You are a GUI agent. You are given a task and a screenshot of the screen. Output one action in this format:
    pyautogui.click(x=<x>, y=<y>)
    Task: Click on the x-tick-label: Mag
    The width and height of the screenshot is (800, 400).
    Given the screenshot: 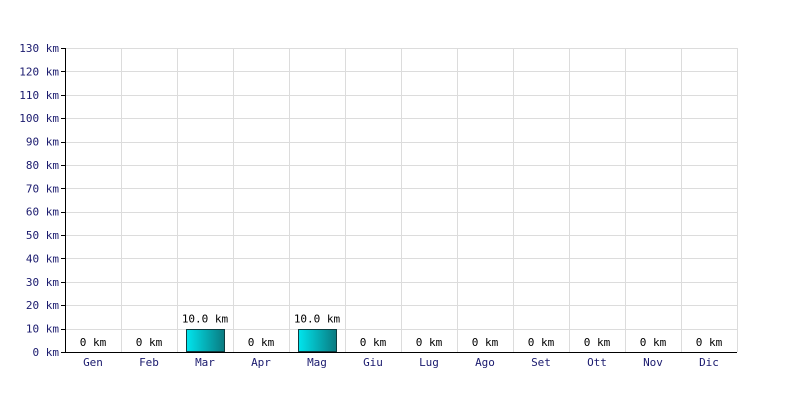 What is the action you would take?
    pyautogui.click(x=317, y=362)
    